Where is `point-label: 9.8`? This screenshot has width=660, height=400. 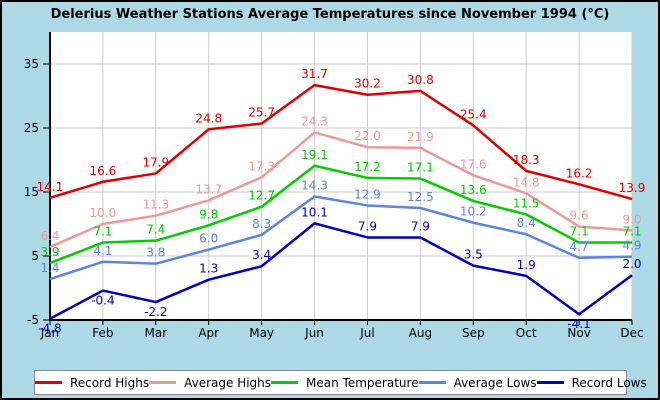 point-label: 9.8 is located at coordinates (208, 214).